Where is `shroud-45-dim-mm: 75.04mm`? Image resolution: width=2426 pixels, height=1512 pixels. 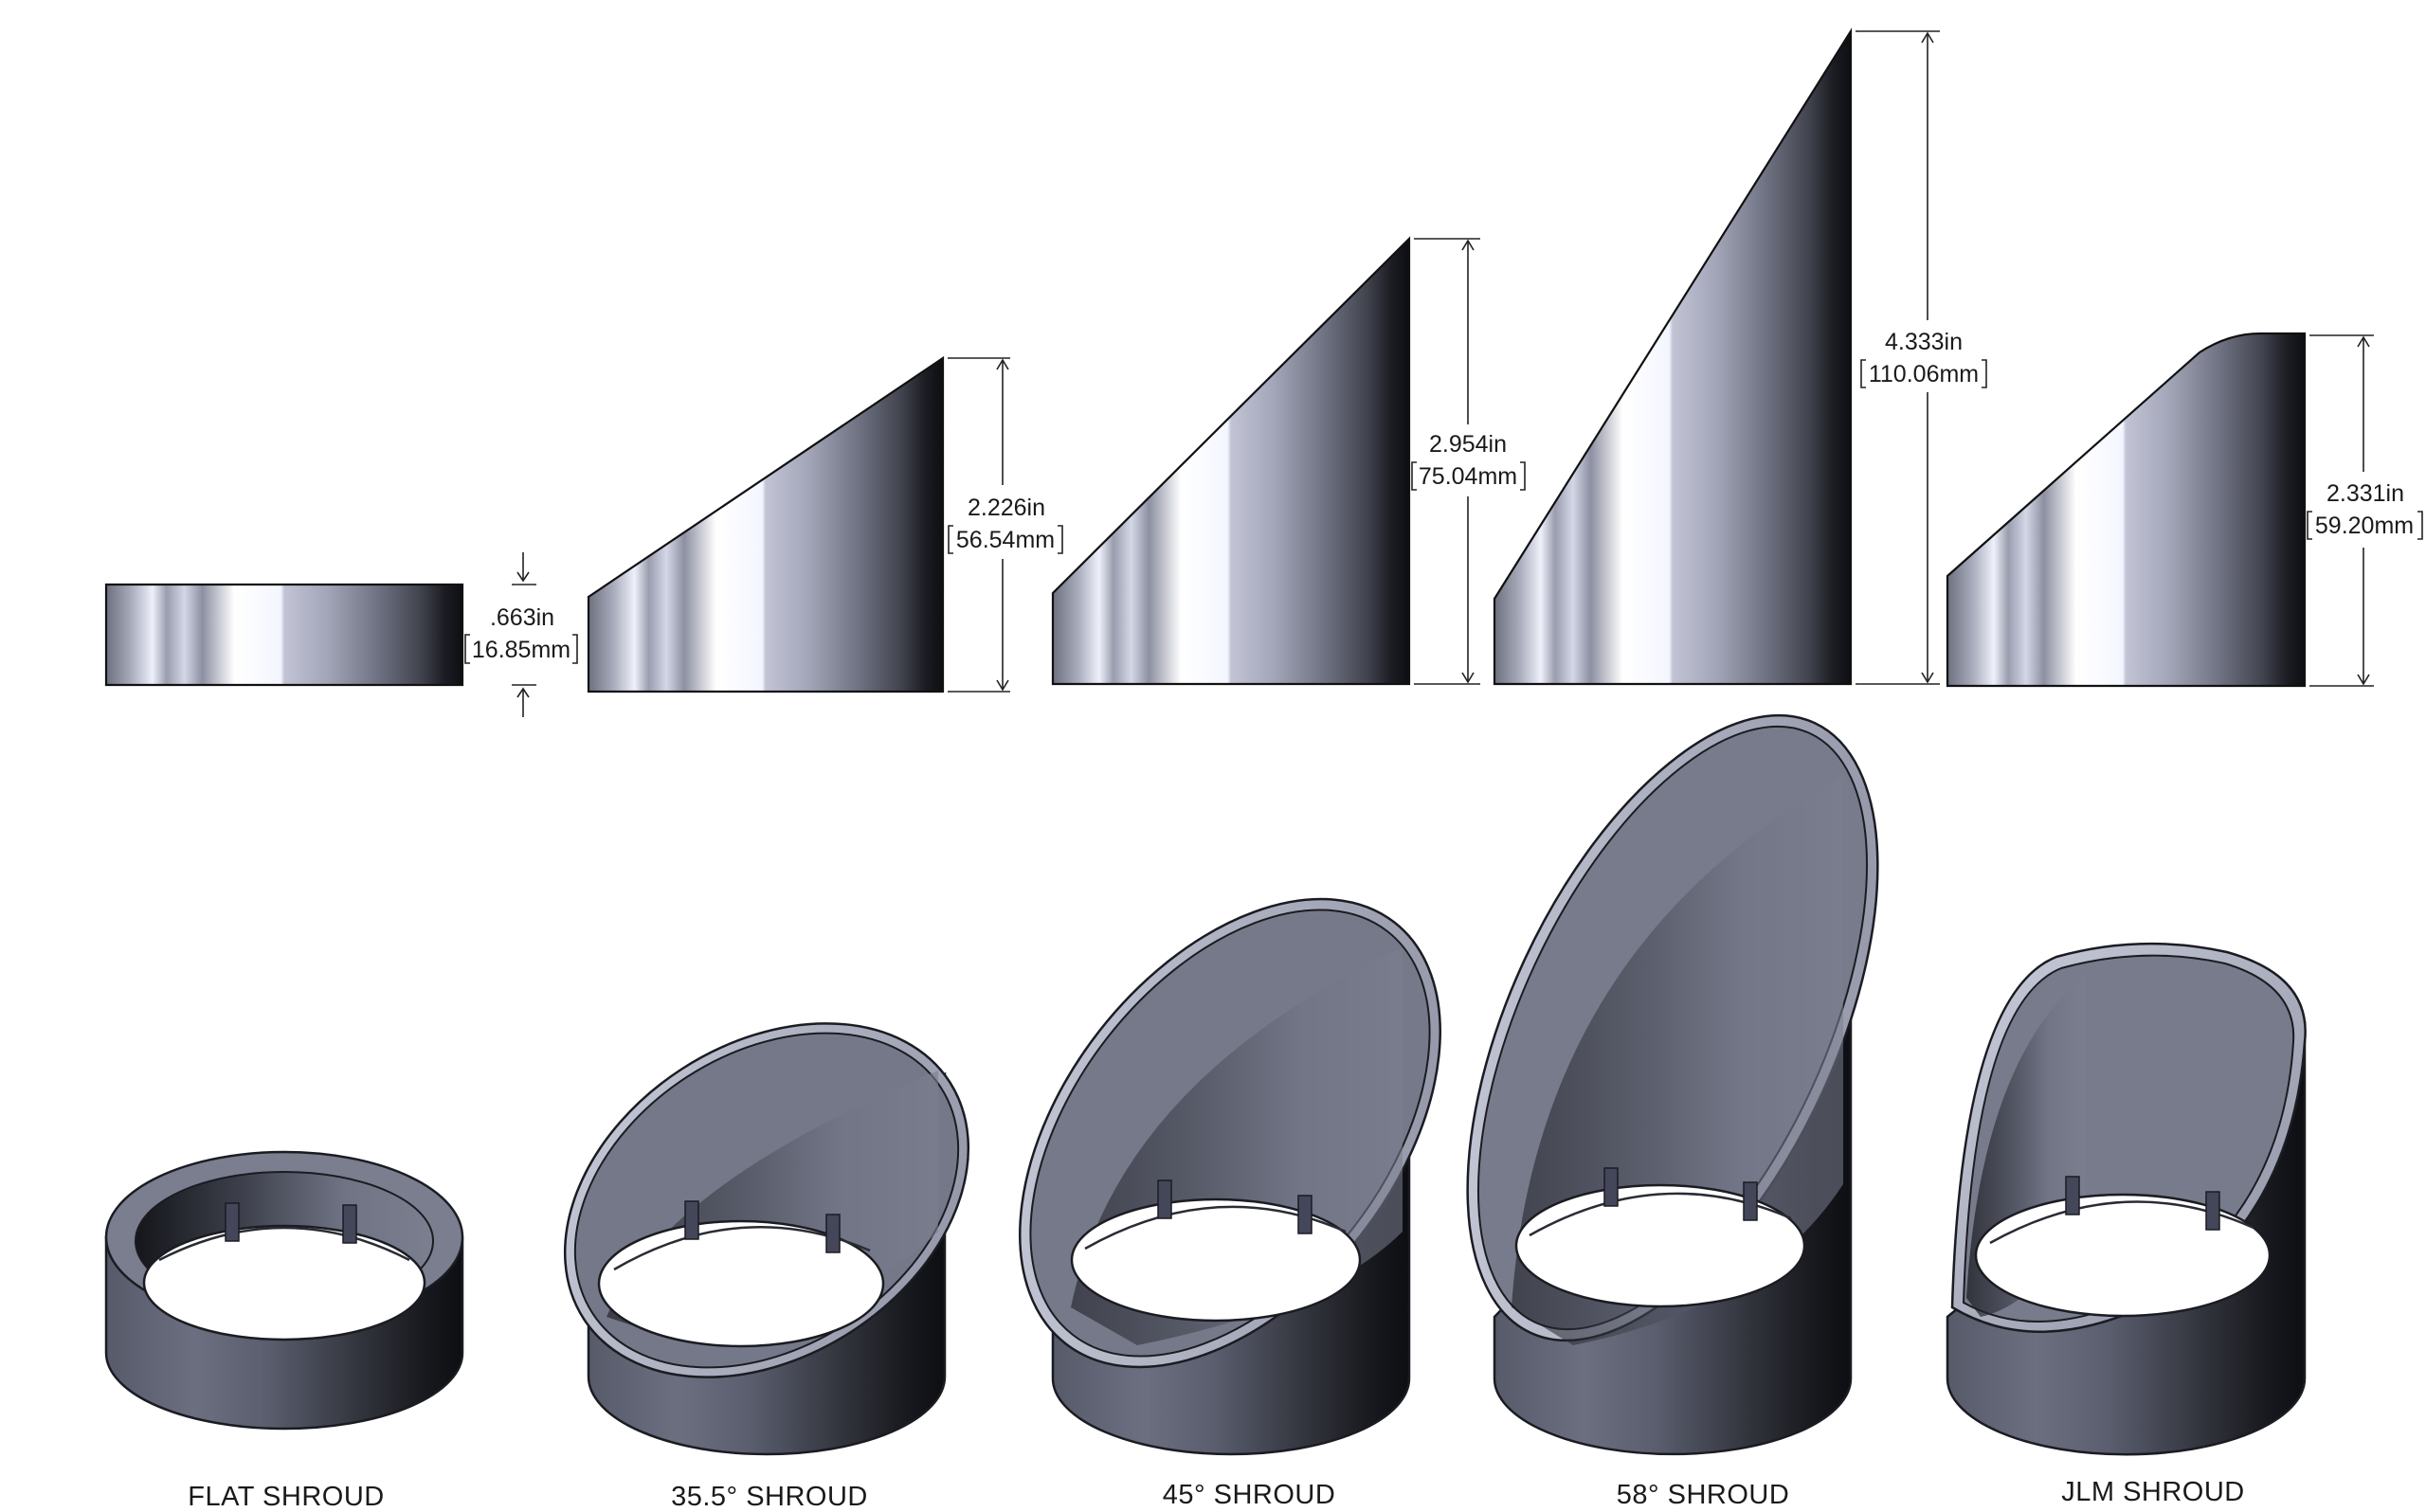
shroud-45-dim-mm: 75.04mm is located at coordinates (1468, 476).